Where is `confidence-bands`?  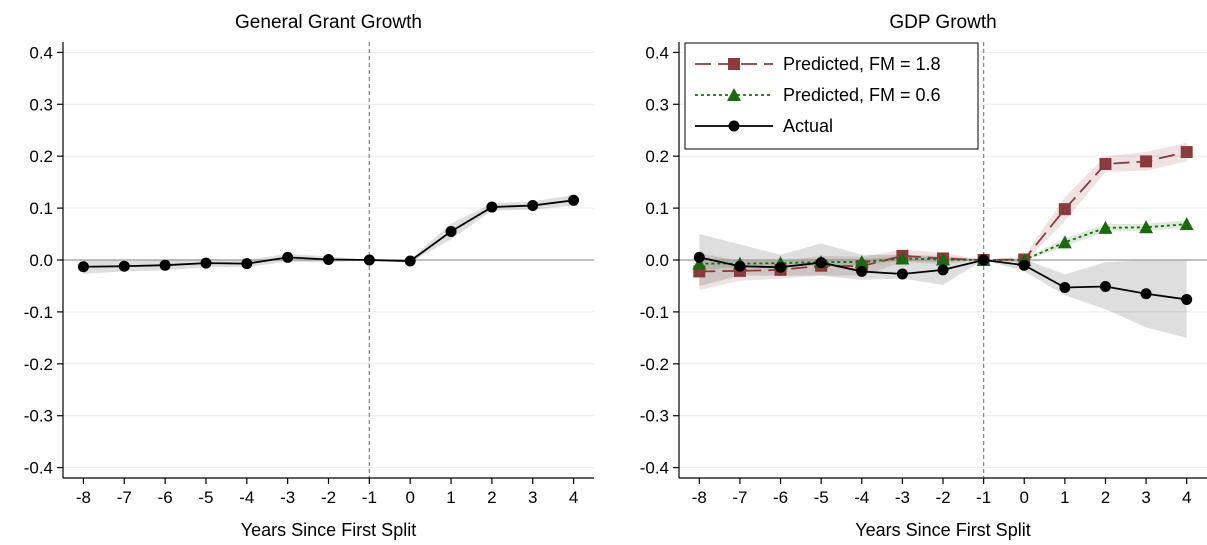
confidence-bands is located at coordinates (943, 240).